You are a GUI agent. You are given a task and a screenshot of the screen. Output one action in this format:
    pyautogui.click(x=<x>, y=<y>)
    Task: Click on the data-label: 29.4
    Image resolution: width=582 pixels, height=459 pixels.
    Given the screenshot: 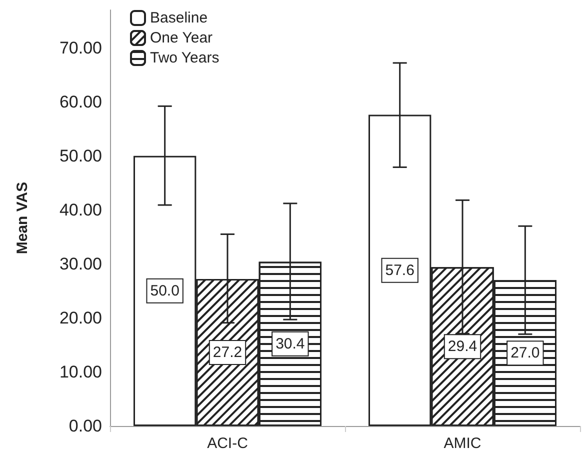 What is the action you would take?
    pyautogui.click(x=463, y=347)
    